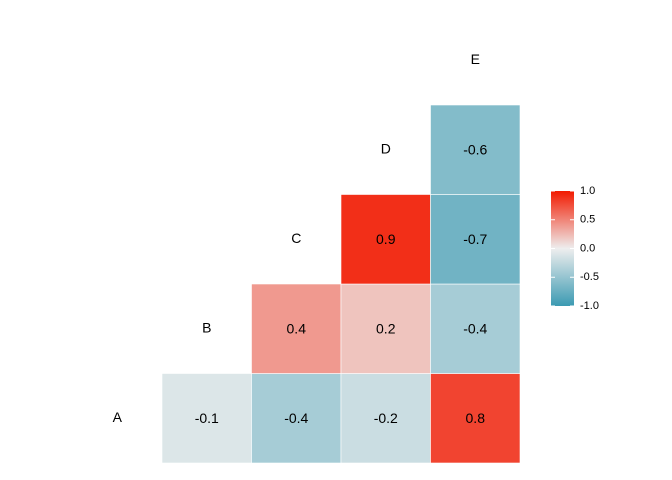 The height and width of the screenshot is (480, 672). Describe the element at coordinates (562, 248) in the screenshot. I see `colorbar` at that location.